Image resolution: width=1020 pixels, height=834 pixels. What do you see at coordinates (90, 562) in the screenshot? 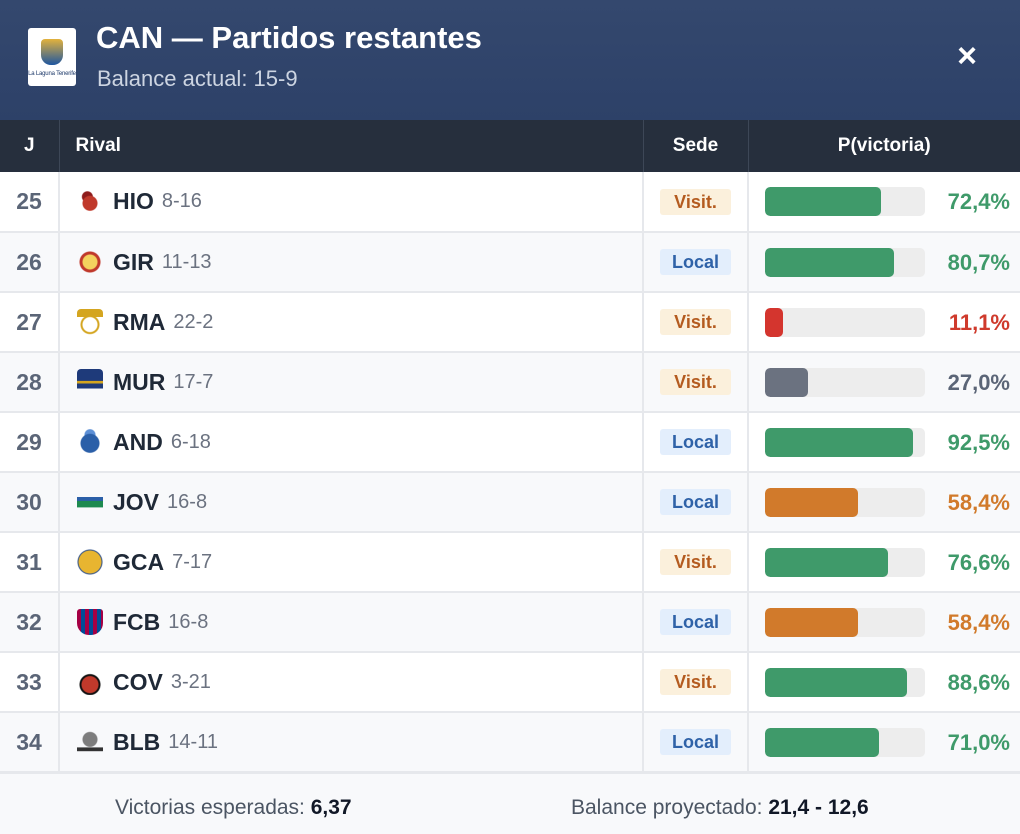
I see `gran-canaria-team-icon` at bounding box center [90, 562].